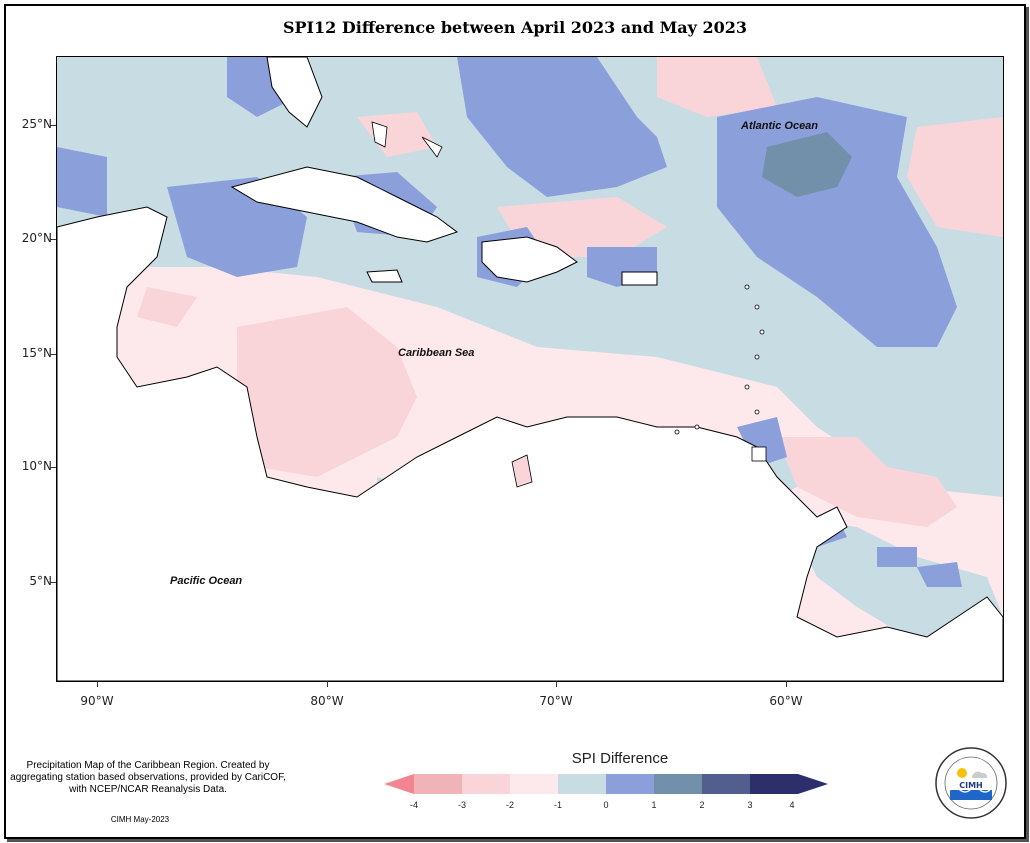 The width and height of the screenshot is (1030, 843). I want to click on legend-label: 3, so click(750, 805).